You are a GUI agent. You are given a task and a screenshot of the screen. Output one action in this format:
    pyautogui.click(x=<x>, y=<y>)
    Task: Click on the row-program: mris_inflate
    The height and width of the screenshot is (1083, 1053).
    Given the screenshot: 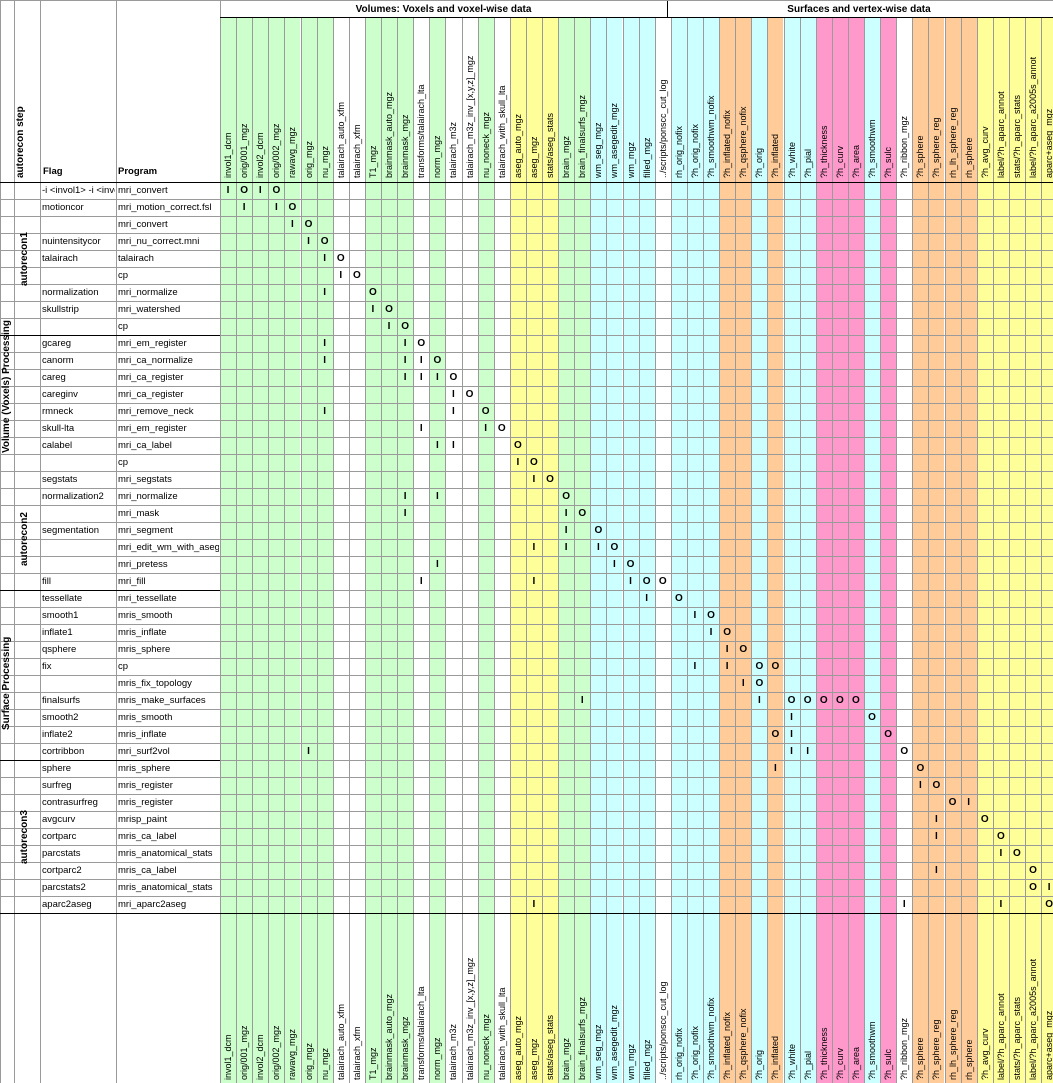 What is the action you would take?
    pyautogui.click(x=142, y=632)
    